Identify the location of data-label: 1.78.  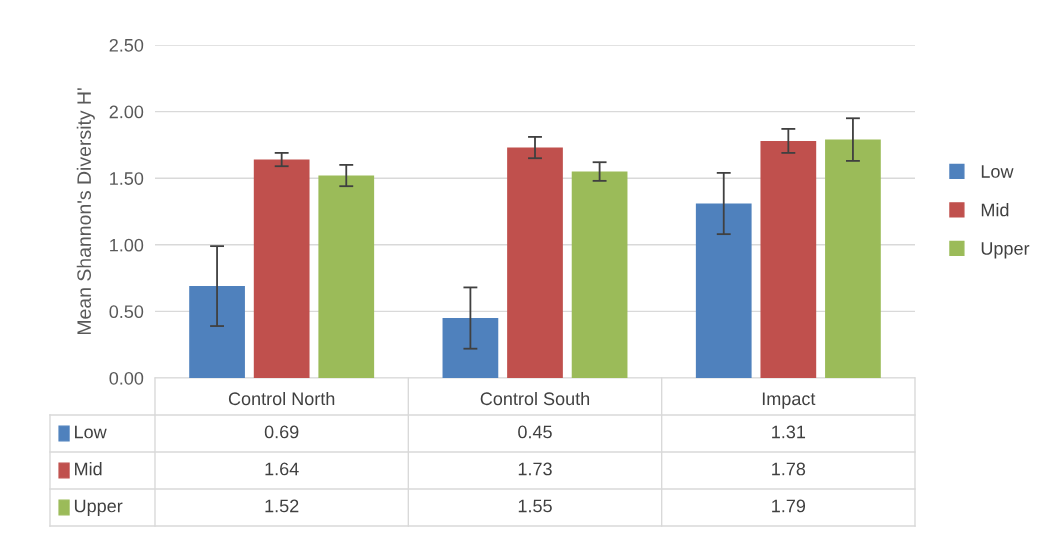
(789, 469).